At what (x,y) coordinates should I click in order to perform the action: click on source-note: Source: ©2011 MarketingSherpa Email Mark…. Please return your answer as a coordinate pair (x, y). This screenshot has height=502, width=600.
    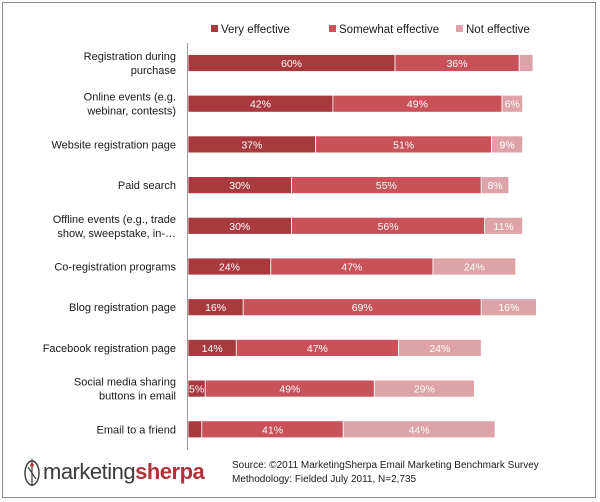
    Looking at the image, I should click on (407, 473).